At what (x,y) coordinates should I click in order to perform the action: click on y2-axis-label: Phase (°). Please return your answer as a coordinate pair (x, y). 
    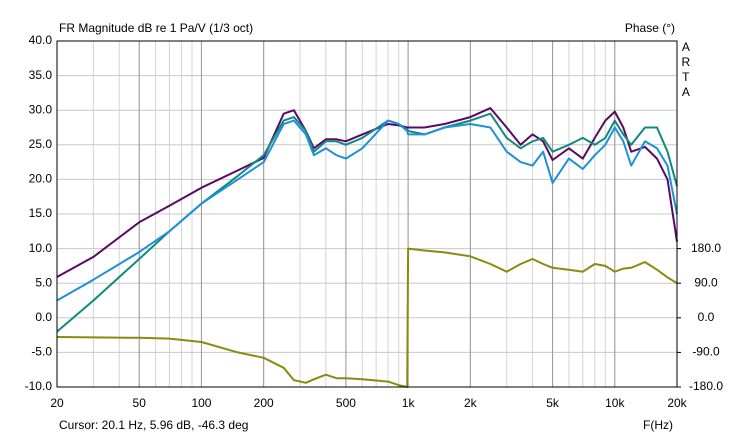
    Looking at the image, I should click on (650, 28).